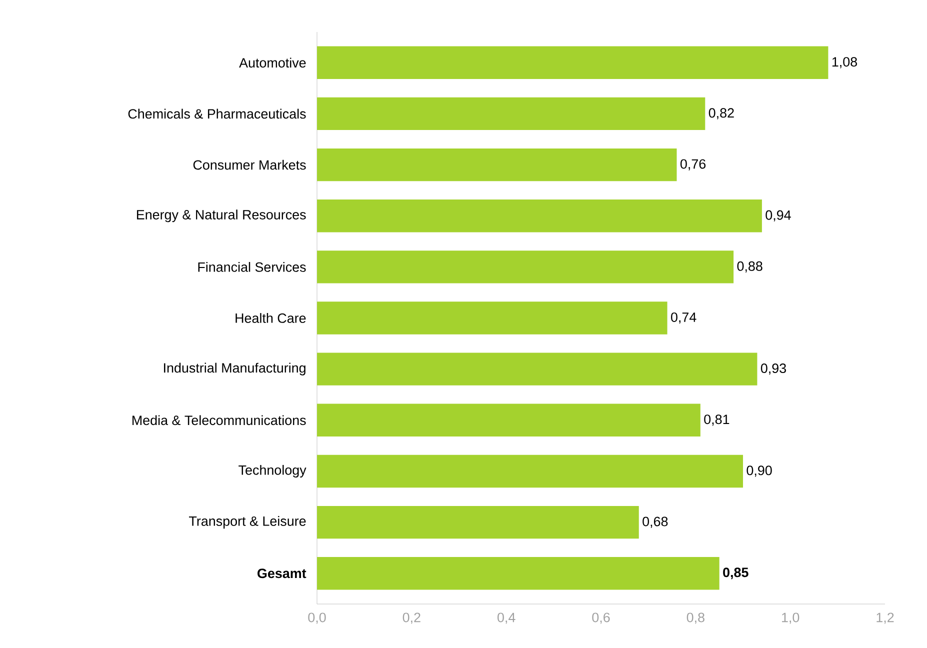 This screenshot has height=648, width=927. What do you see at coordinates (717, 420) in the screenshot?
I see `data-label: 0,81` at bounding box center [717, 420].